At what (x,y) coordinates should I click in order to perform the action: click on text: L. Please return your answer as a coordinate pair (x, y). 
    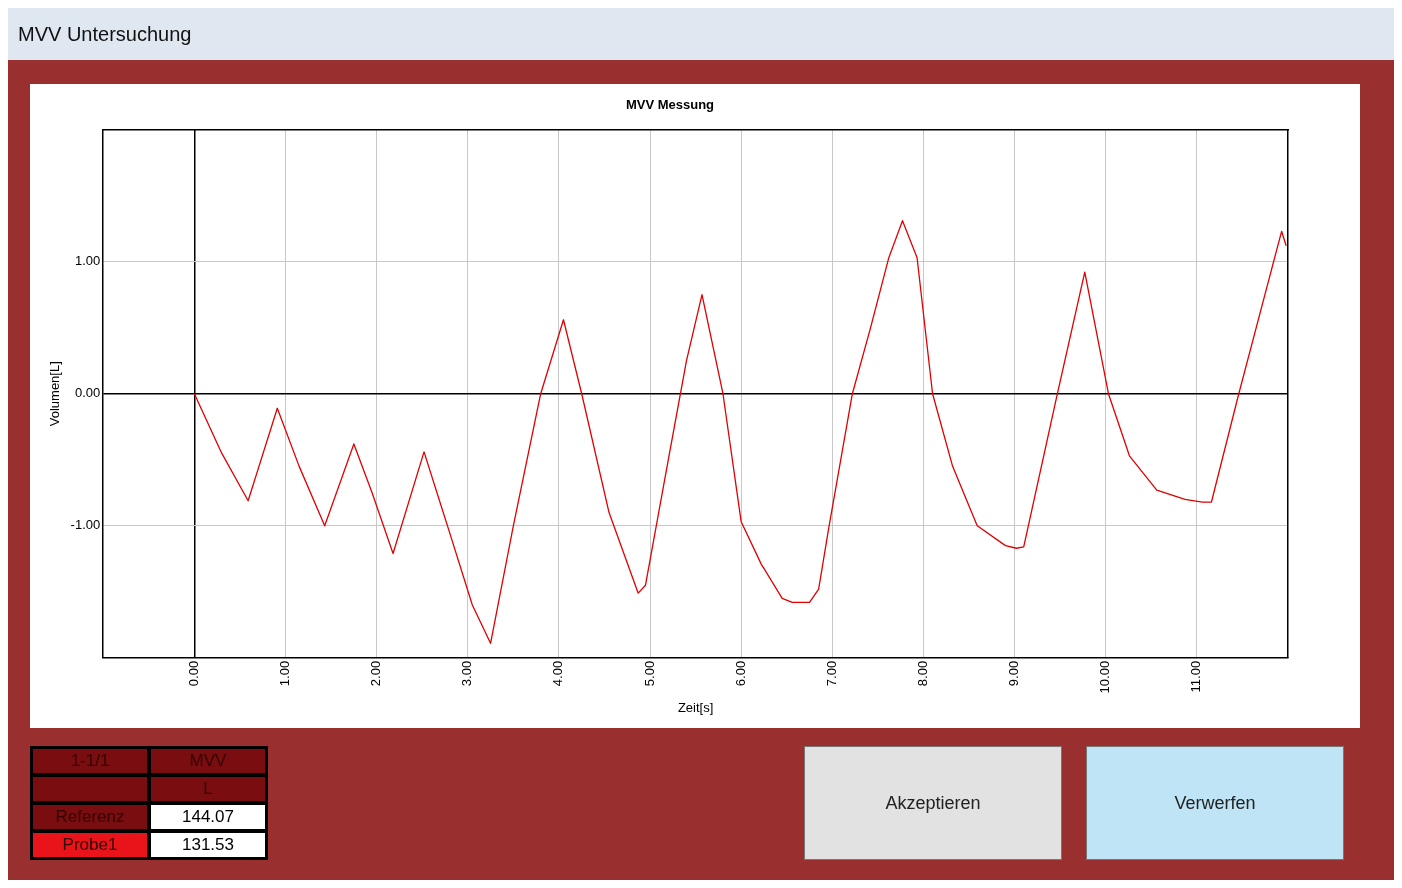
    Looking at the image, I should click on (208, 789).